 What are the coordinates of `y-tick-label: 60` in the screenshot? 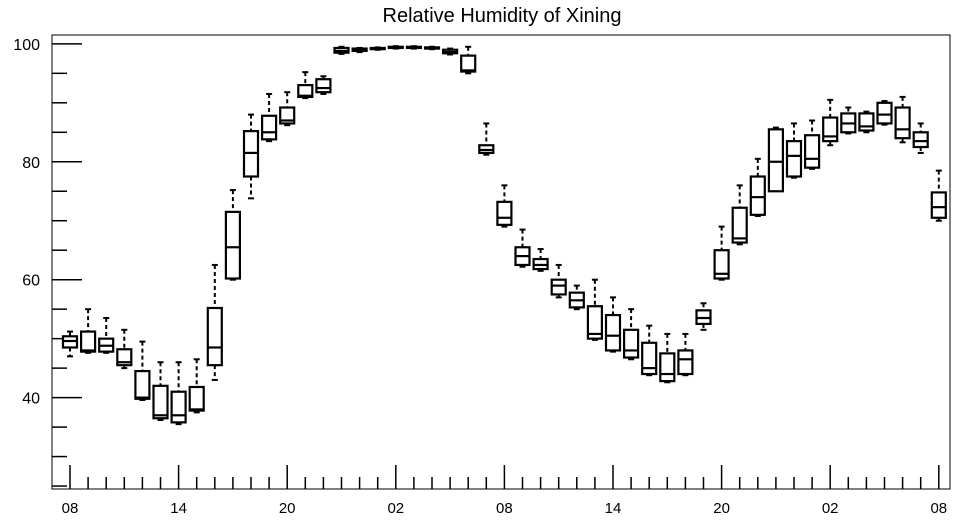 It's located at (31, 281).